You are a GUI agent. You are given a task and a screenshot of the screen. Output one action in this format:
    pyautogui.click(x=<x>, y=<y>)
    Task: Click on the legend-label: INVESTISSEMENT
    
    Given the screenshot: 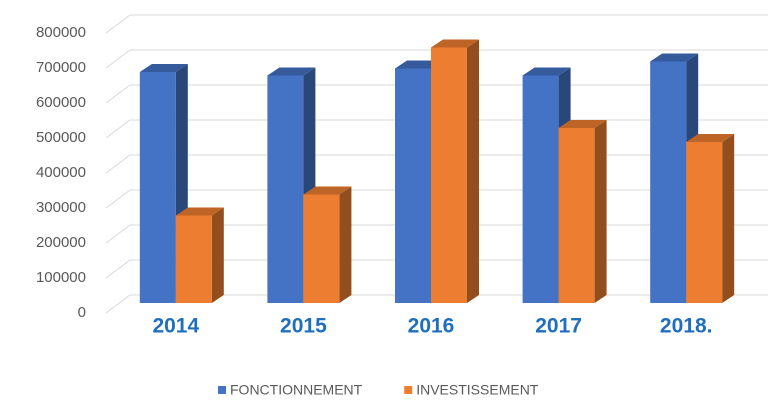 What is the action you would take?
    pyautogui.click(x=477, y=390)
    